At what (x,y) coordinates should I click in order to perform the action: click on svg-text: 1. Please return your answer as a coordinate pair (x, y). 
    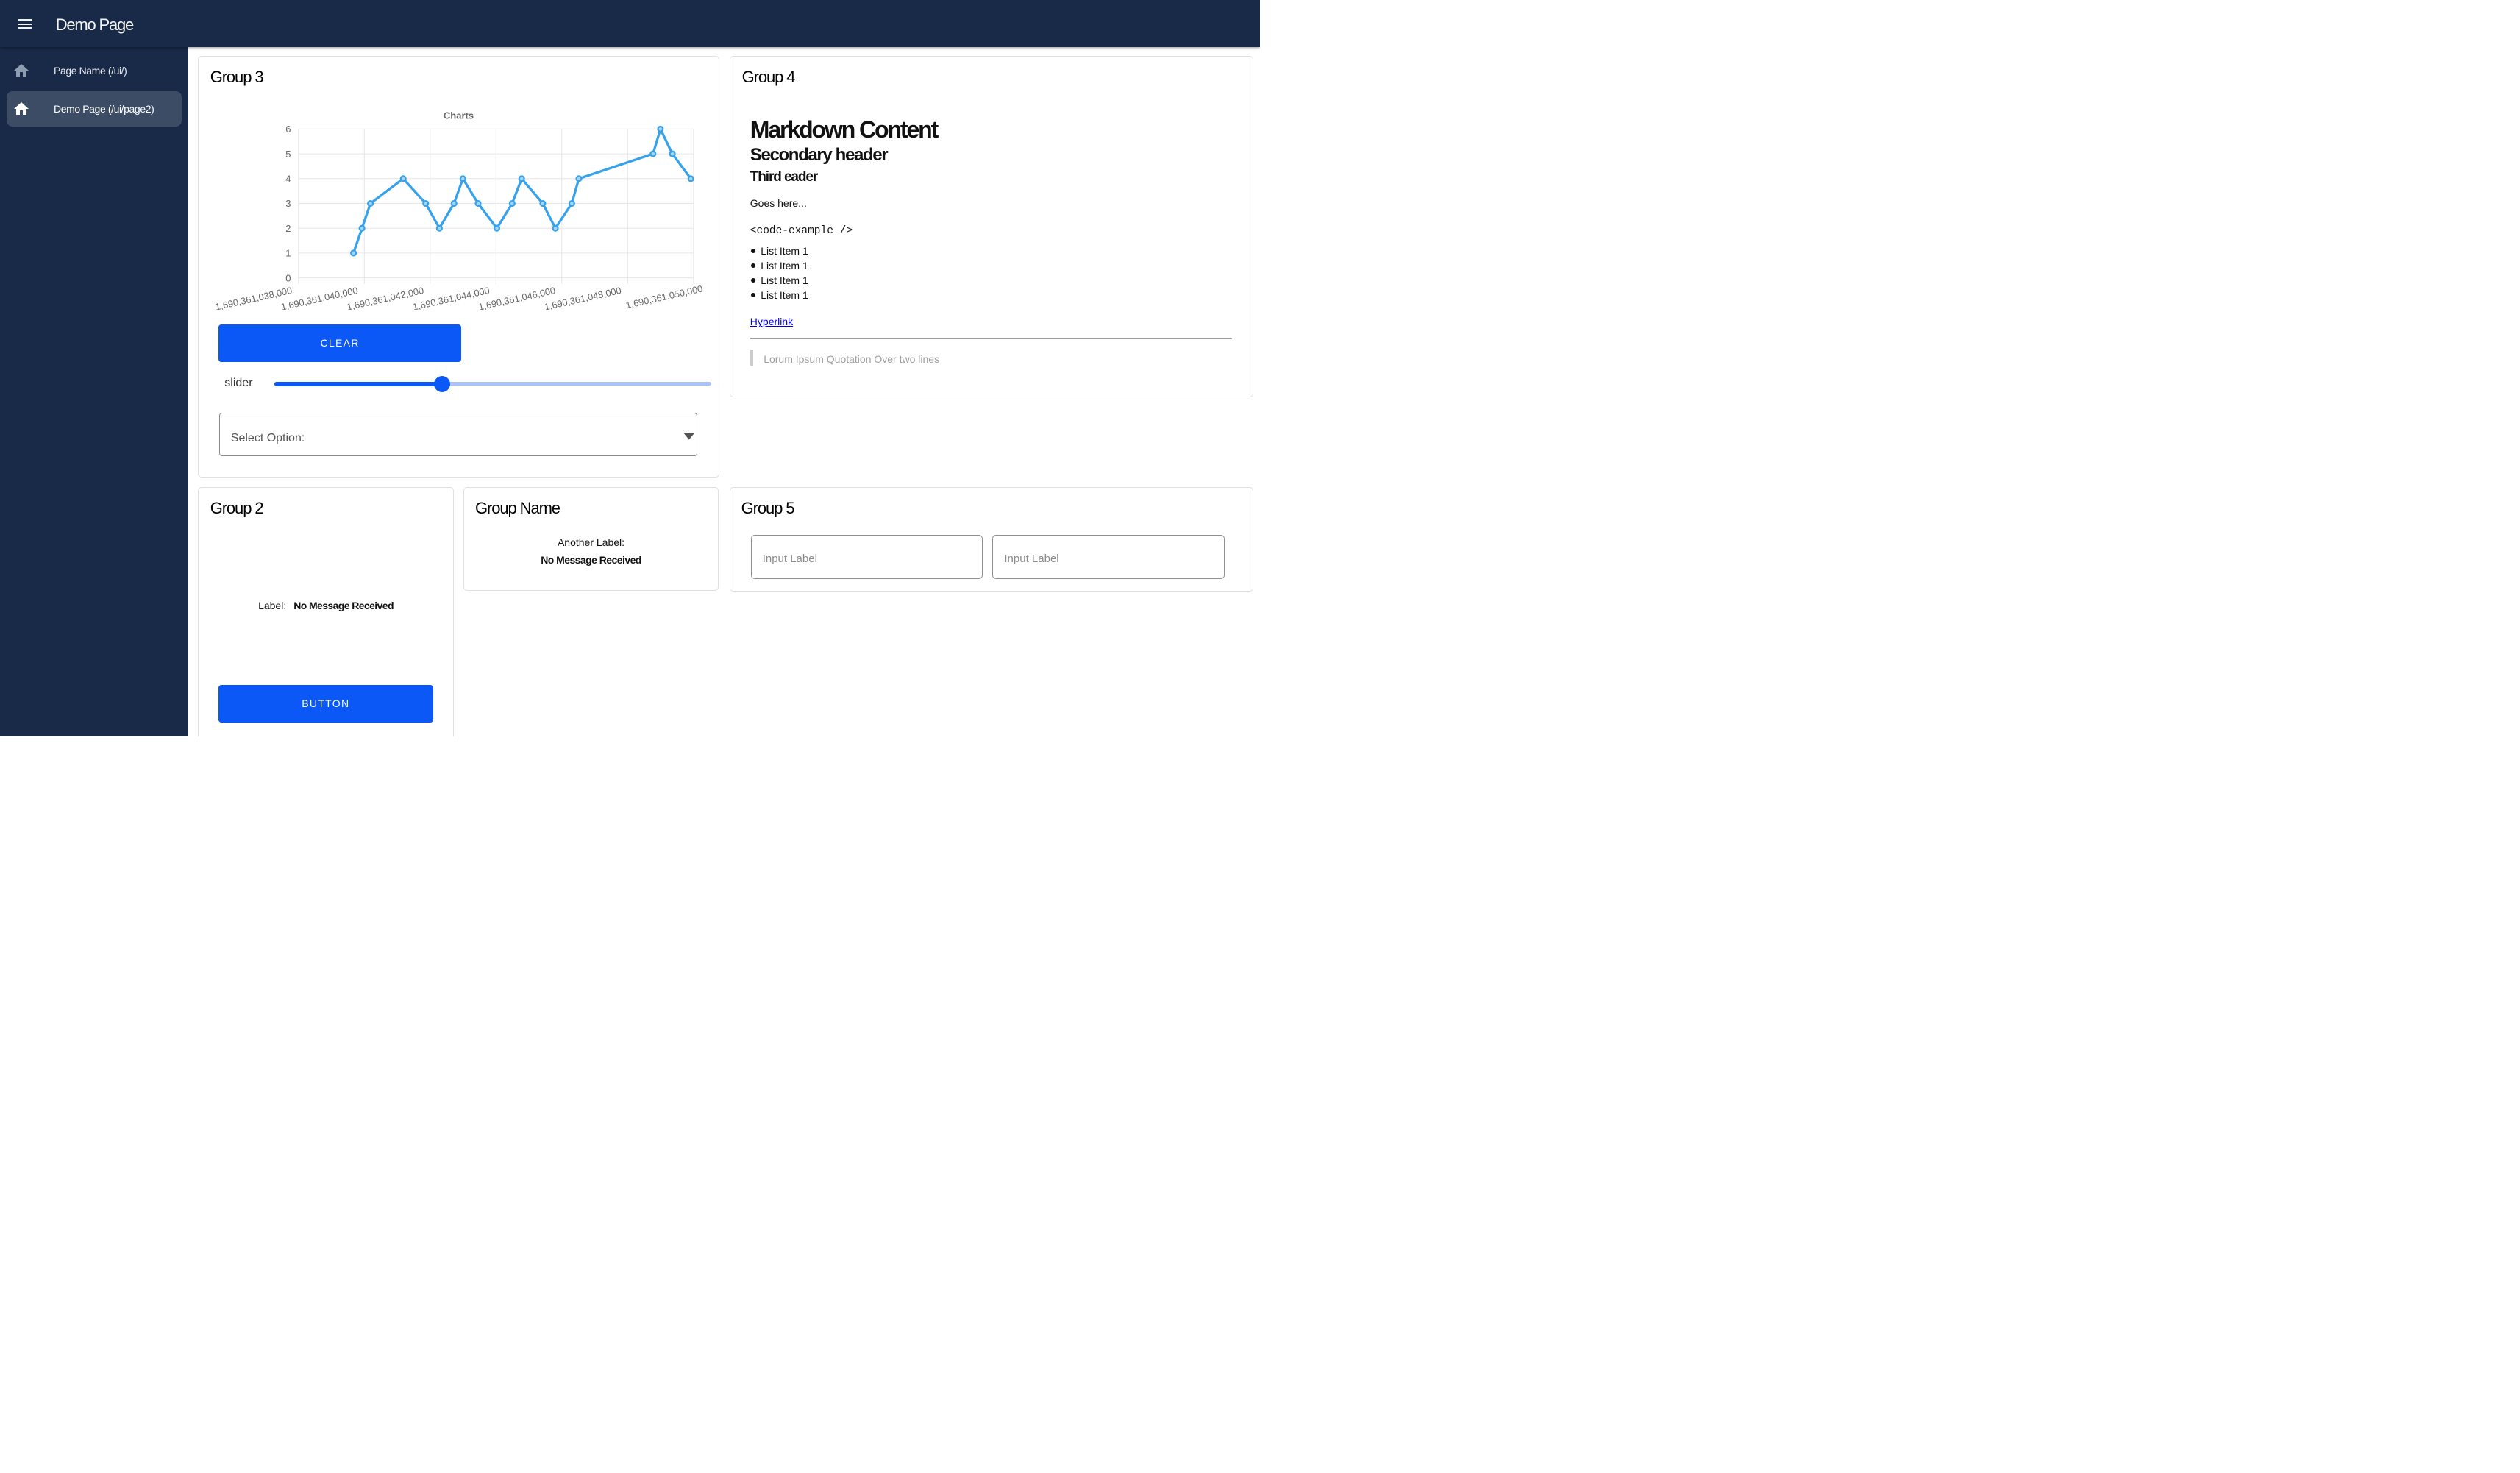
    Looking at the image, I should click on (288, 253).